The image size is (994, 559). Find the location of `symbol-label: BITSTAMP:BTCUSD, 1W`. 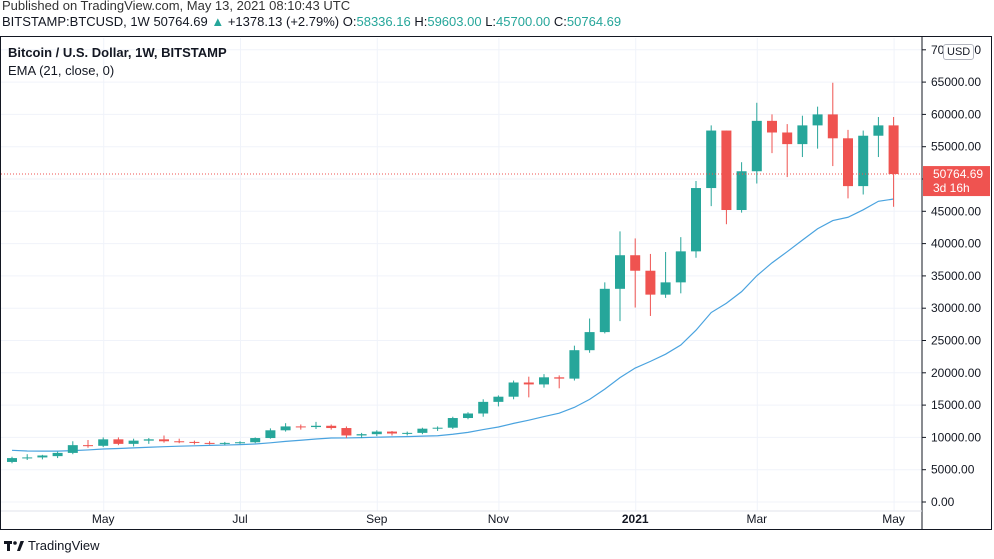

symbol-label: BITSTAMP:BTCUSD, 1W is located at coordinates (76, 21).